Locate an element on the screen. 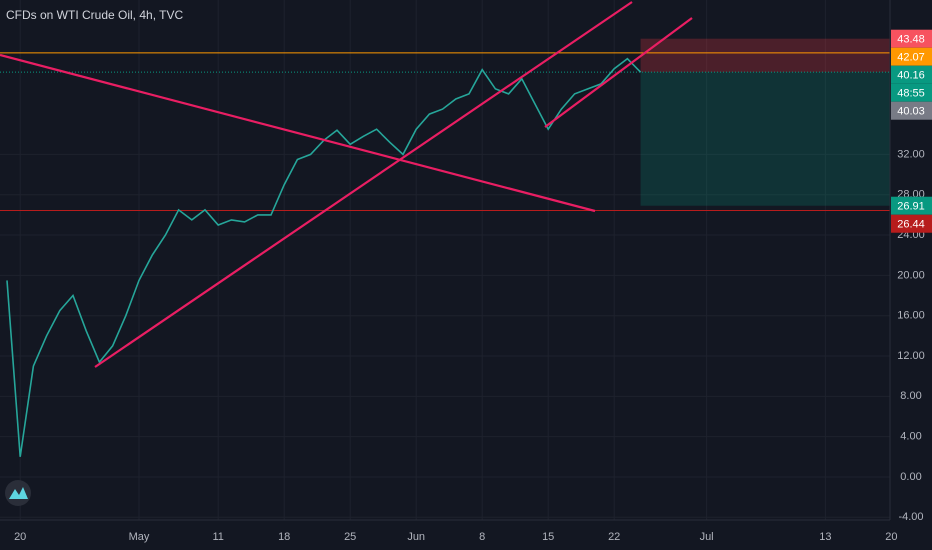 This screenshot has height=550, width=932. x-tick-label: 8 is located at coordinates (482, 537).